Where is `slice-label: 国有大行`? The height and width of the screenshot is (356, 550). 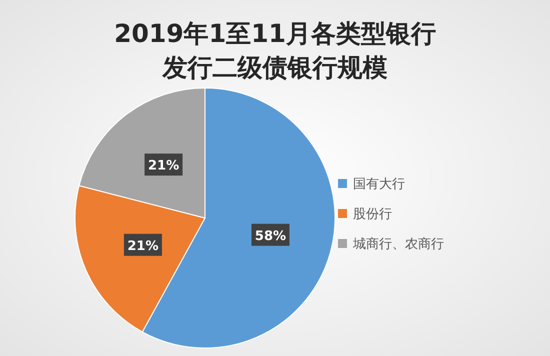 slice-label: 国有大行 is located at coordinates (379, 184).